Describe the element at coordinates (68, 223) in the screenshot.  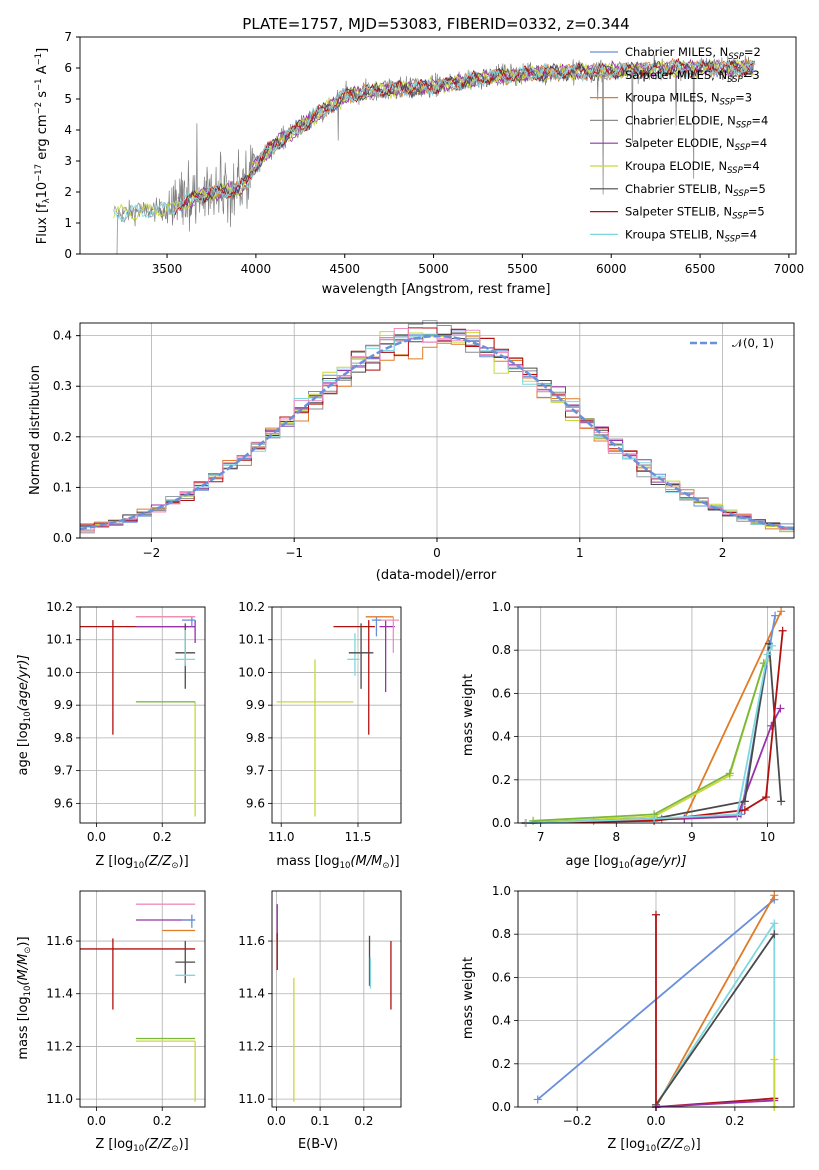
I see `y-tick-label: 1` at that location.